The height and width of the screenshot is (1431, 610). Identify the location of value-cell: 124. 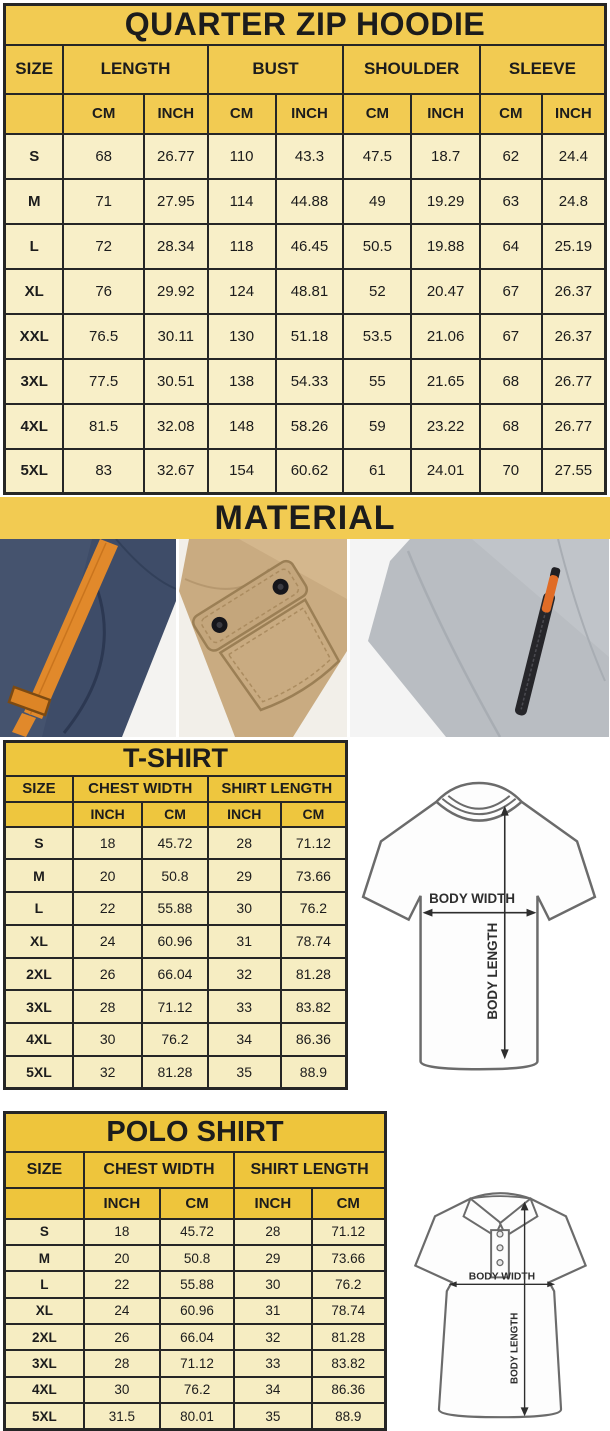
(241, 291).